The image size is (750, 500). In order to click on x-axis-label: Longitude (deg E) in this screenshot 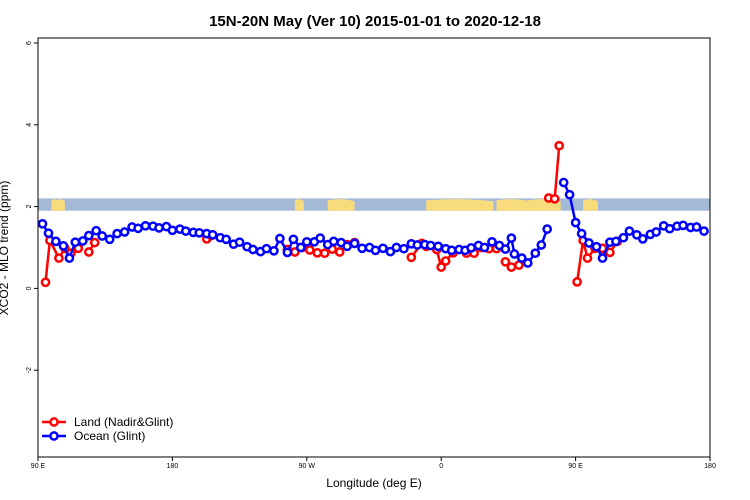, I will do `click(373, 483)`.